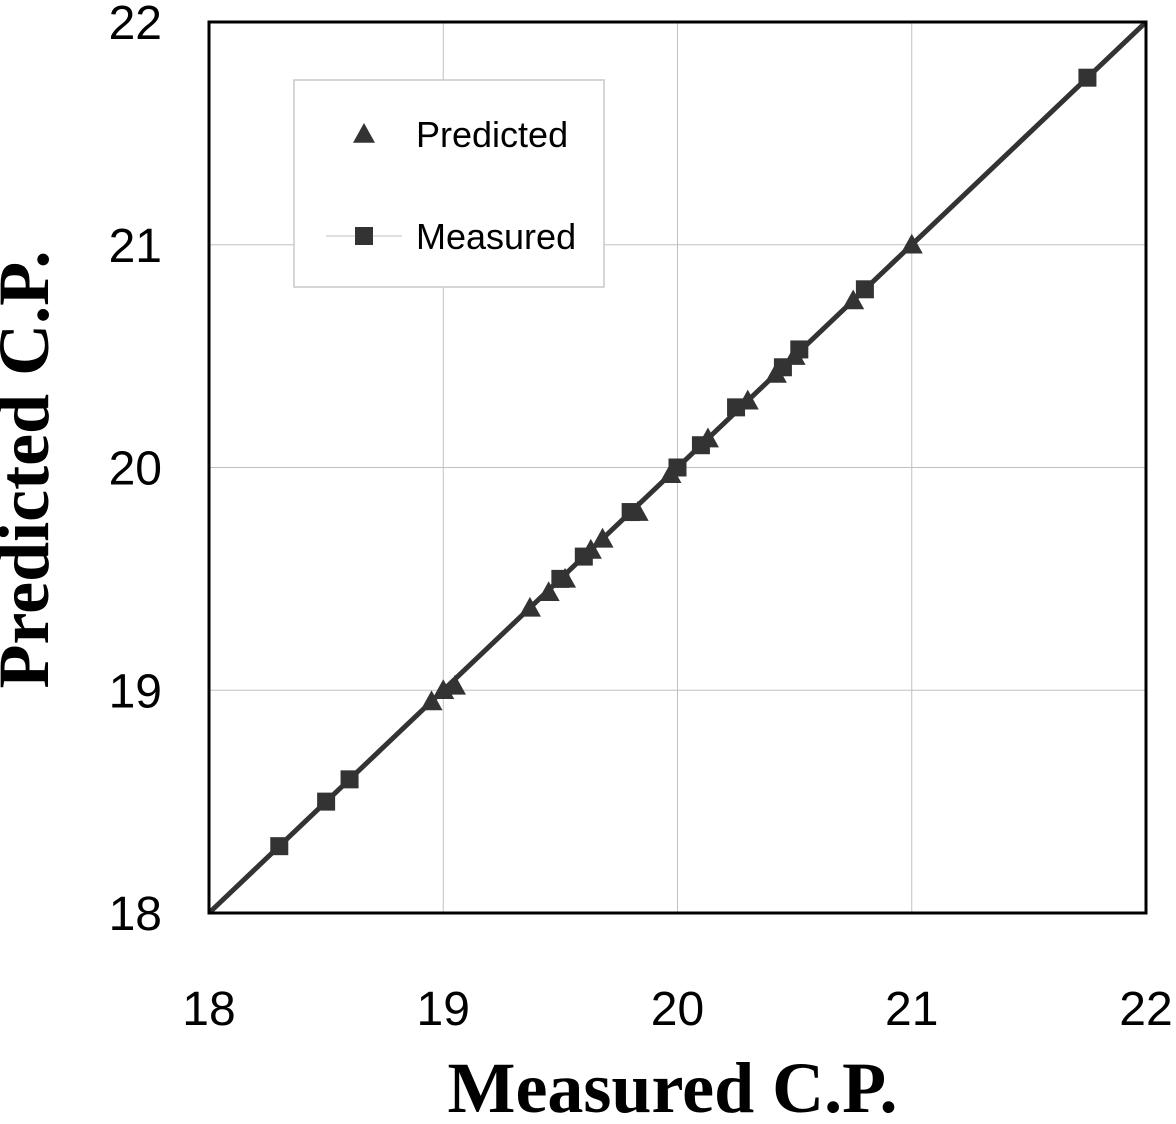 The width and height of the screenshot is (1176, 1124). What do you see at coordinates (32, 470) in the screenshot?
I see `y-axis-title: Predicted C.P.` at bounding box center [32, 470].